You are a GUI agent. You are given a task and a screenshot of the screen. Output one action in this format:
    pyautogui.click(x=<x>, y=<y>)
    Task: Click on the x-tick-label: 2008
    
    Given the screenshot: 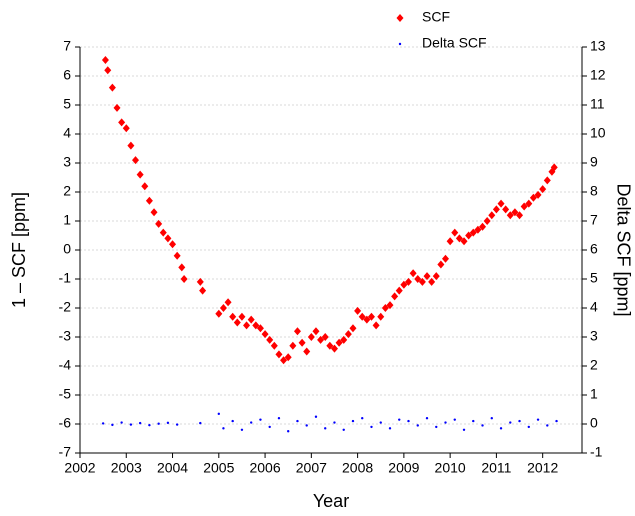 What is the action you would take?
    pyautogui.click(x=357, y=468)
    